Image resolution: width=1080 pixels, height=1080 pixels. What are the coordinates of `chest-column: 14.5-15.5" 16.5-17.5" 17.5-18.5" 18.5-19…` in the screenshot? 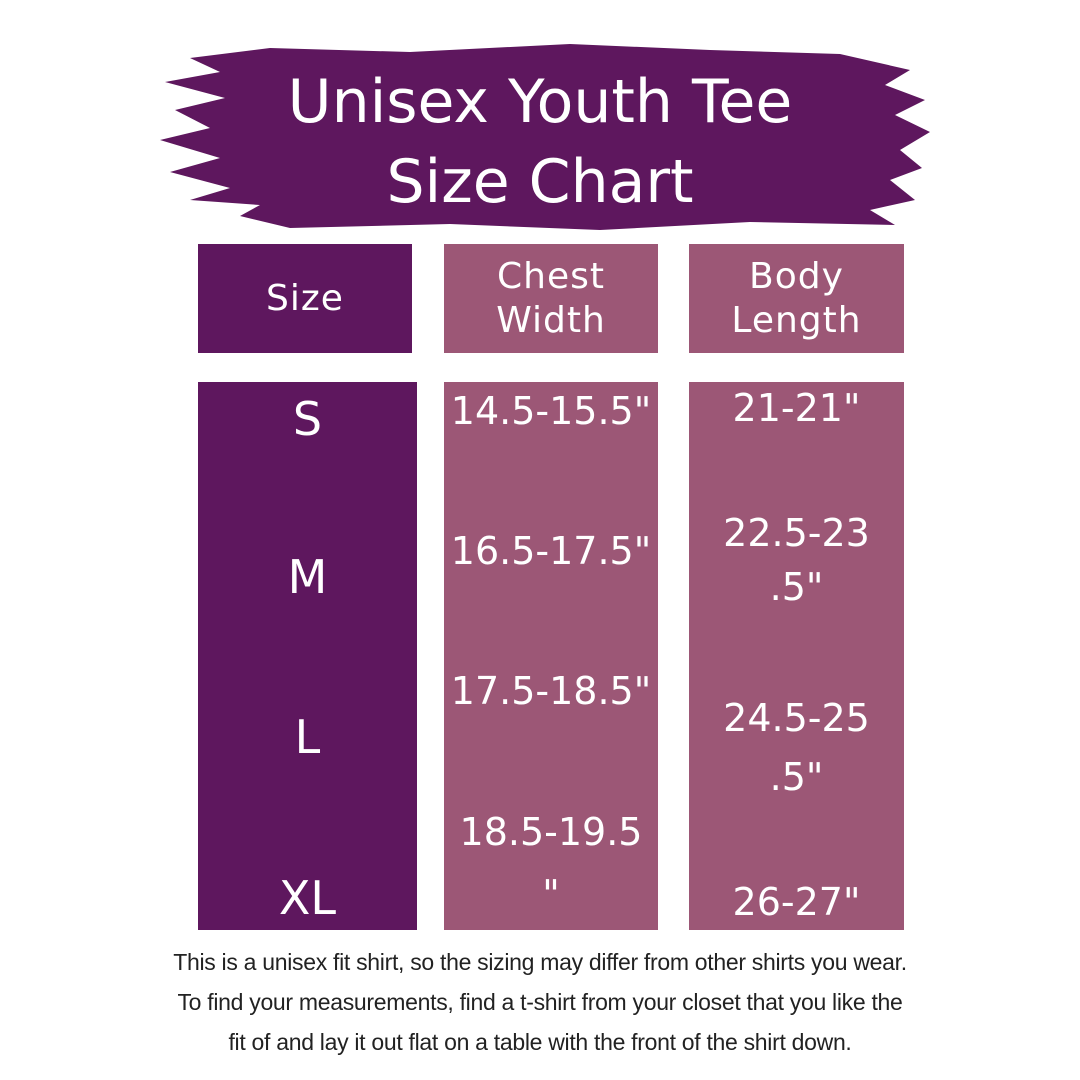 It's located at (551, 656).